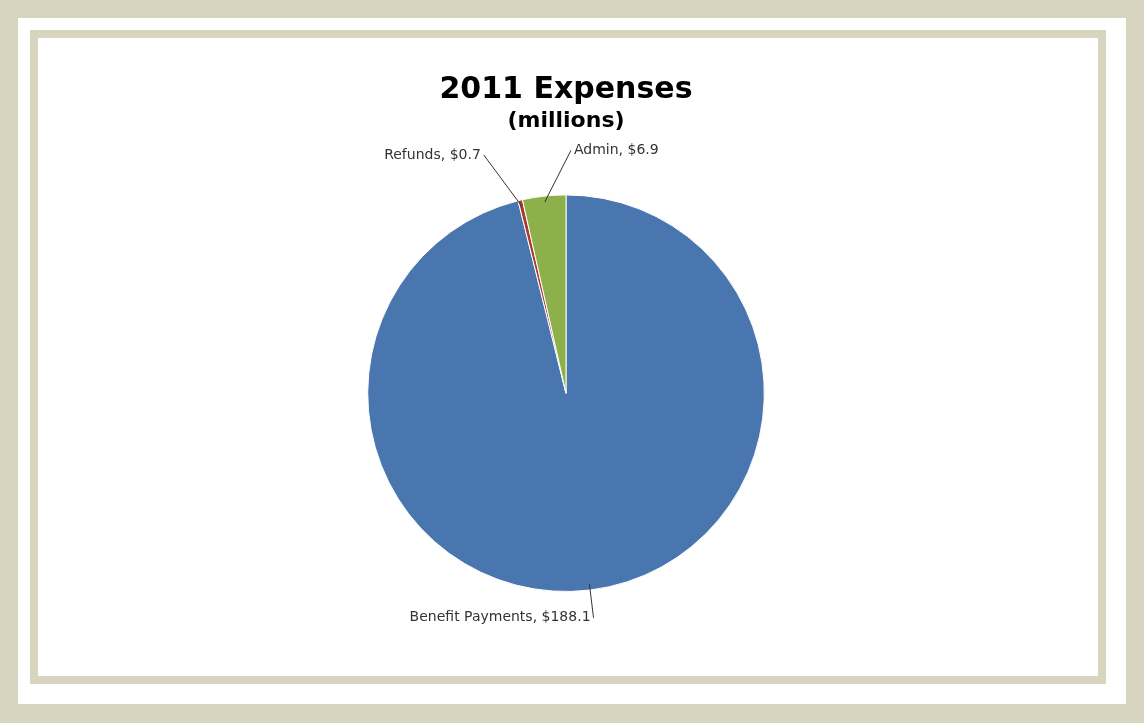  I want to click on slice-label: Refunds, $0.7, so click(432, 153).